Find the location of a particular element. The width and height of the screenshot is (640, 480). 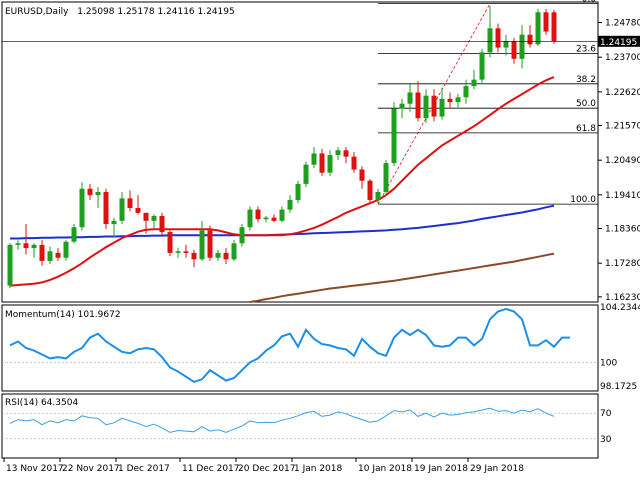

fib-level-label: 100.0 is located at coordinates (583, 200).